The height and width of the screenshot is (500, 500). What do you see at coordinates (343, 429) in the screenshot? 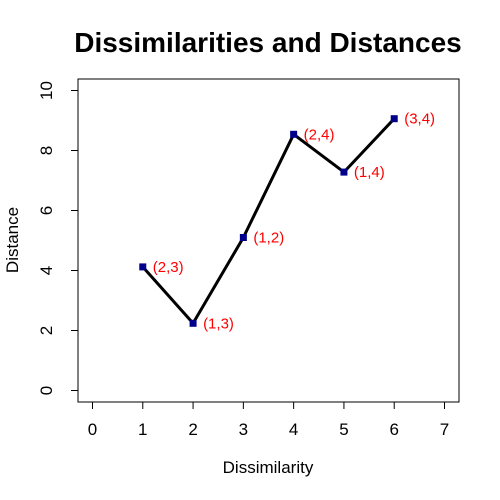
I see `x-tick-label: 5` at bounding box center [343, 429].